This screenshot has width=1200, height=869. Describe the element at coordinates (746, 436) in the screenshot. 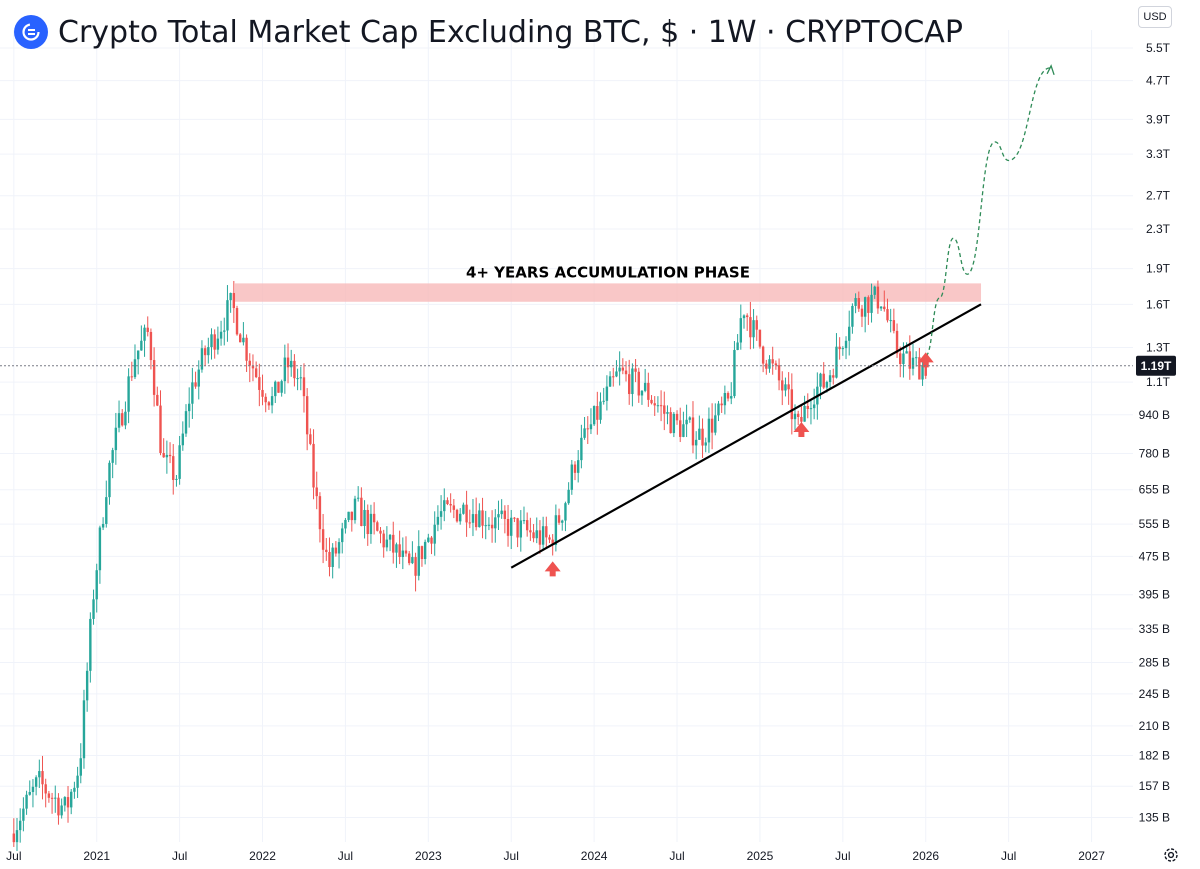

I see `support-trendline` at that location.